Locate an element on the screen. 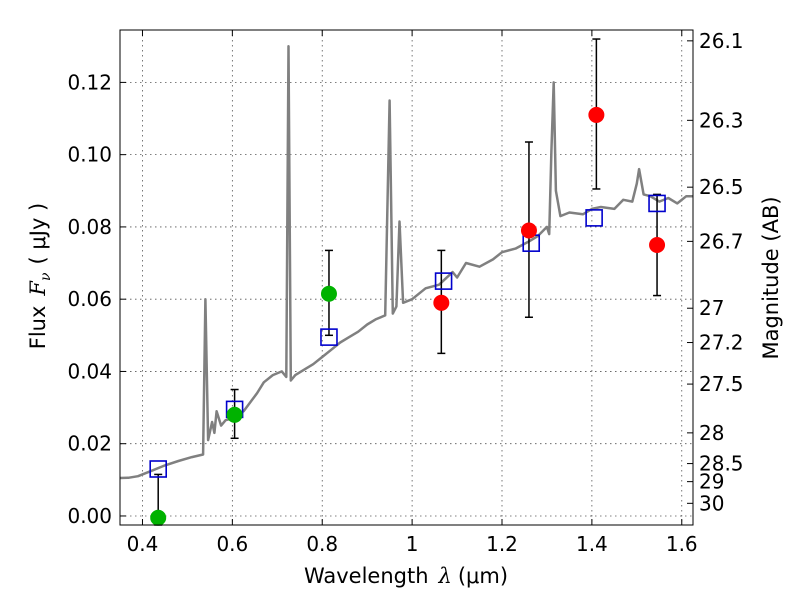 The image size is (800, 600). magnitude-tick-label: 27.5 is located at coordinates (721, 384).